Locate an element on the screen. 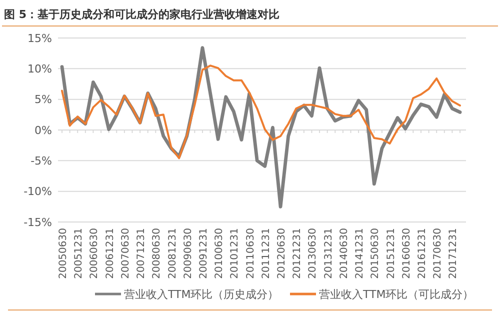  x-tick-label: 20051231 is located at coordinates (79, 253).